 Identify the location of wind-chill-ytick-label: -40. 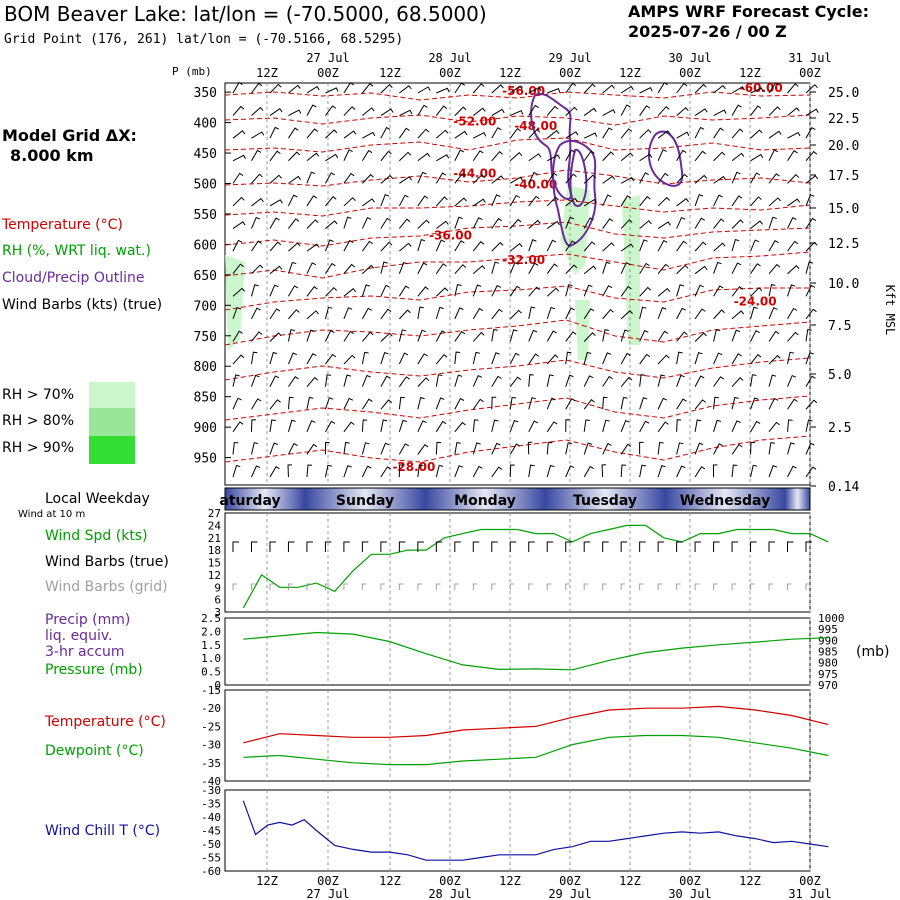
(211, 817).